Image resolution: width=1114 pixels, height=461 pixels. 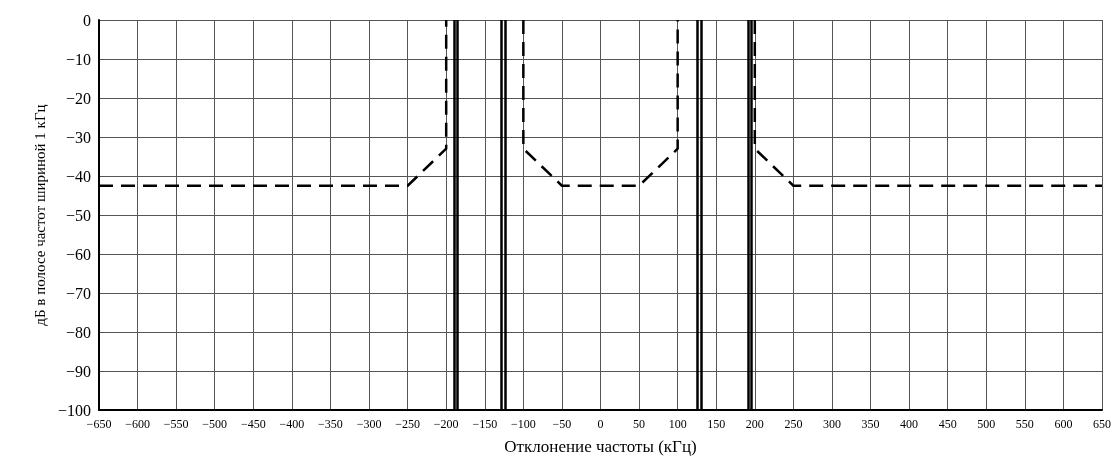 What do you see at coordinates (600, 424) in the screenshot?
I see `x-tick-label: 0` at bounding box center [600, 424].